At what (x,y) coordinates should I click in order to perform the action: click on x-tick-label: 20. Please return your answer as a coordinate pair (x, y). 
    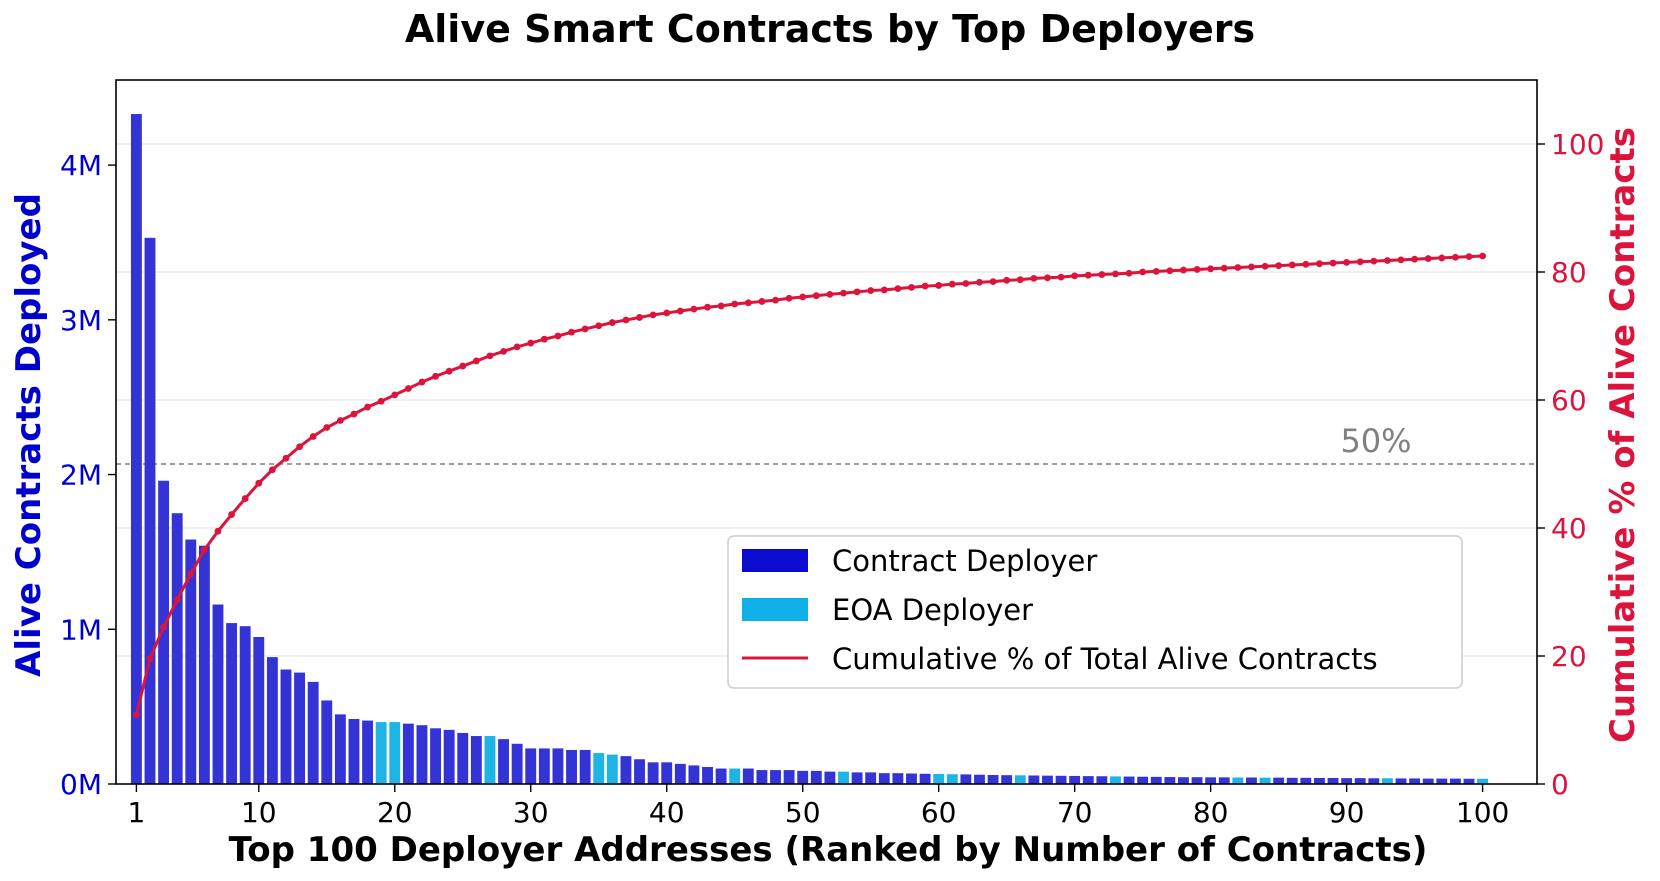
    Looking at the image, I should click on (395, 812).